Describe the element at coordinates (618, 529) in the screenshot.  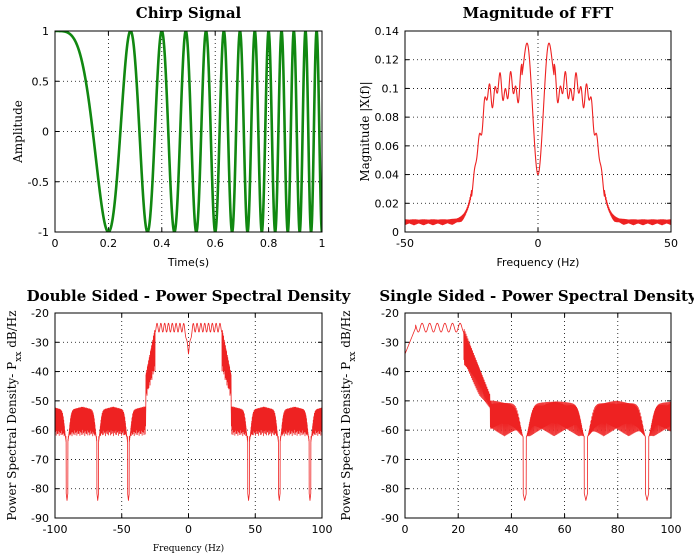
I see `x-tick-label: 80` at that location.